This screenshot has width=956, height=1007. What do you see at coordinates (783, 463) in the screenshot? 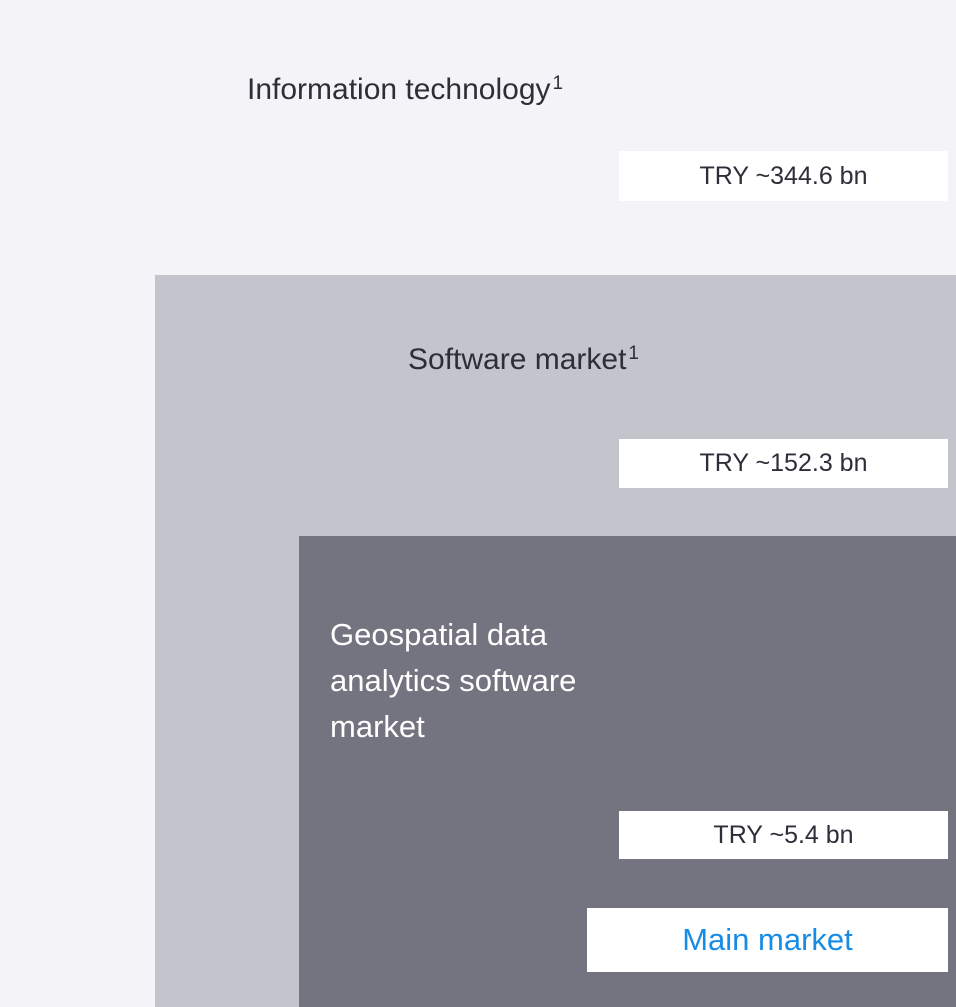
I see `value-label: TRY ~152.3 bn` at bounding box center [783, 463].